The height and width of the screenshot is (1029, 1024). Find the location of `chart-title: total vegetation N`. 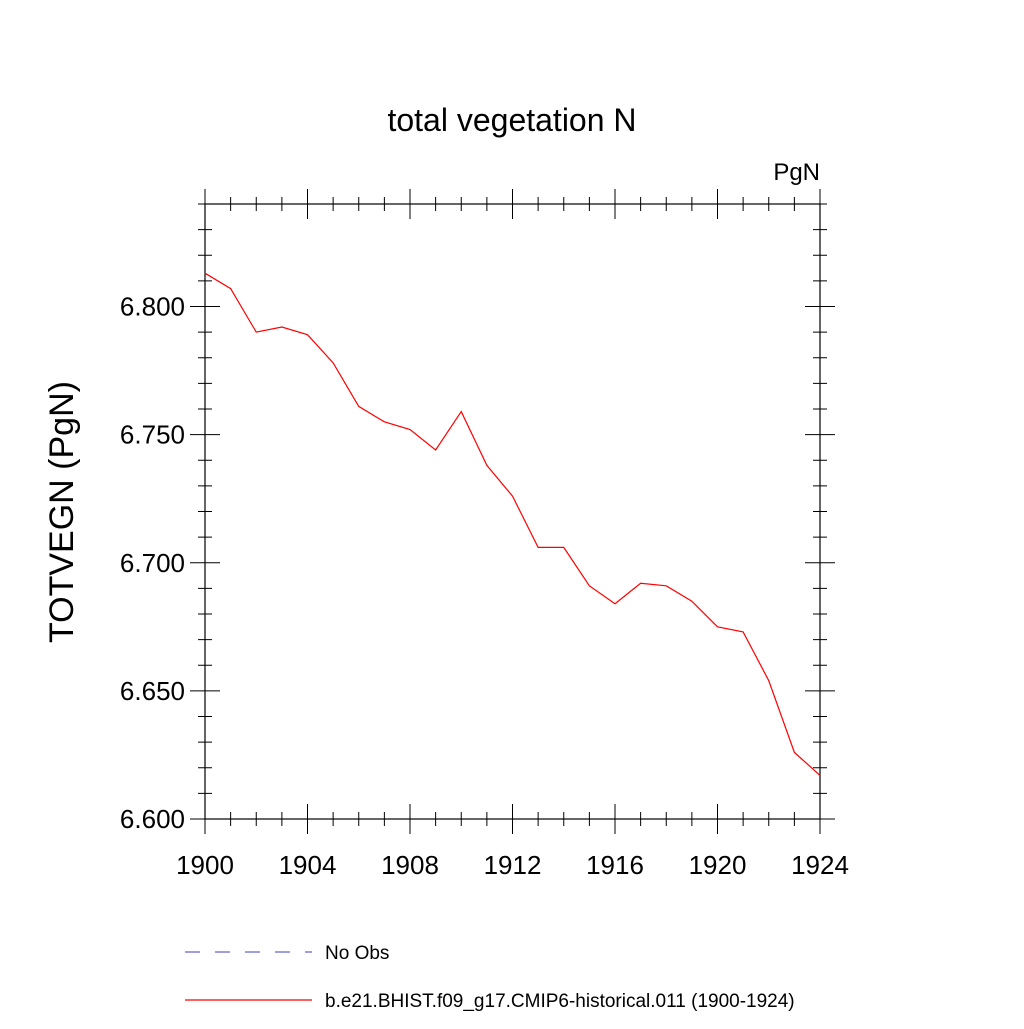

chart-title: total vegetation N is located at coordinates (511, 120).